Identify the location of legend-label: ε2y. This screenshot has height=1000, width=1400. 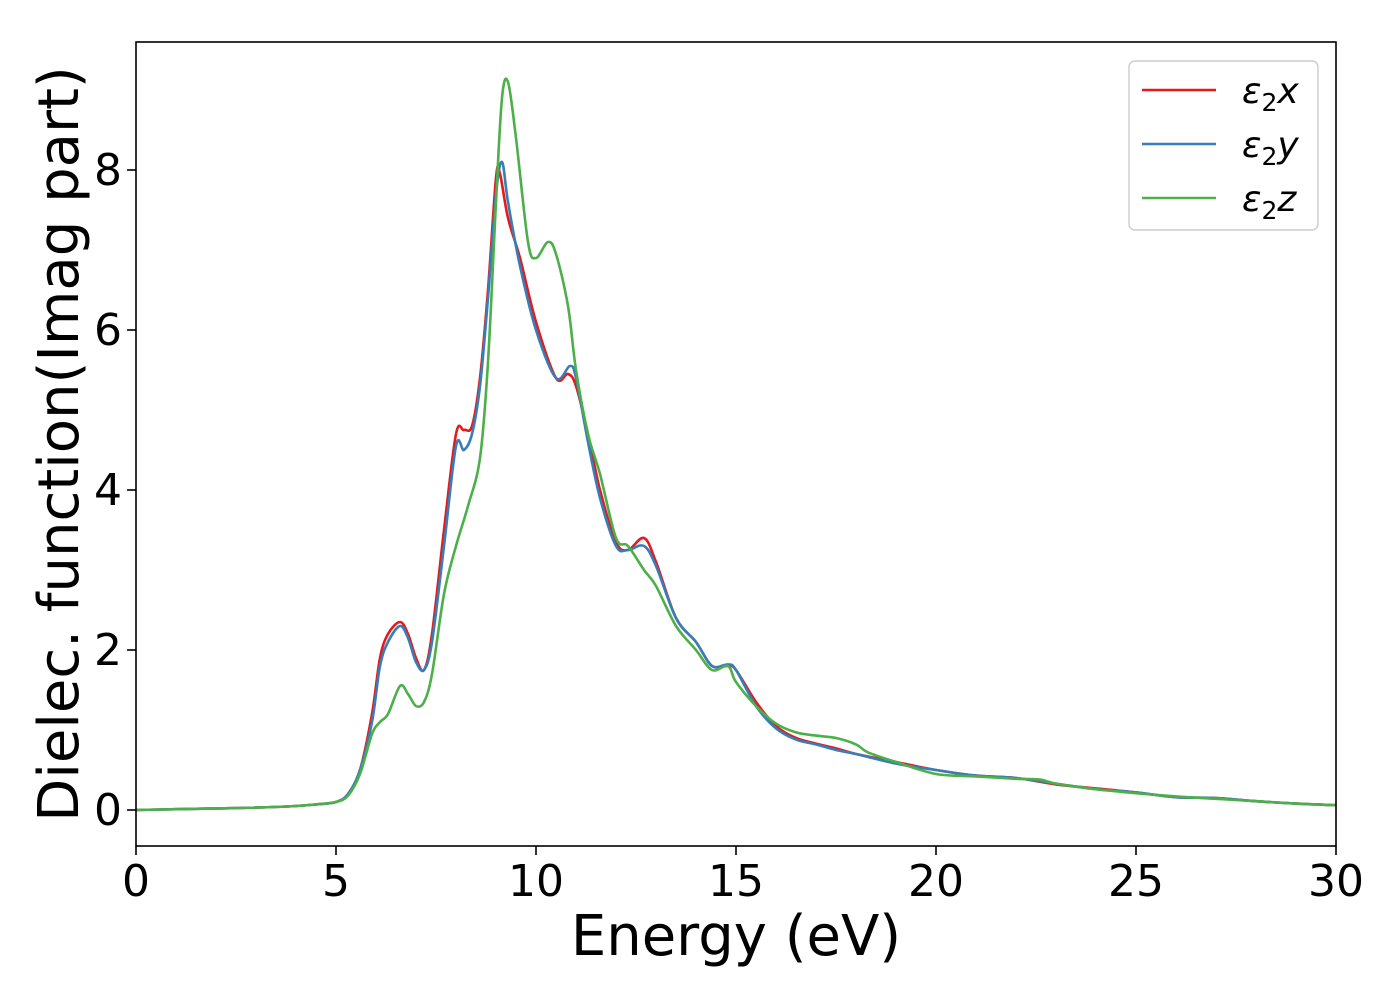
(1270, 148).